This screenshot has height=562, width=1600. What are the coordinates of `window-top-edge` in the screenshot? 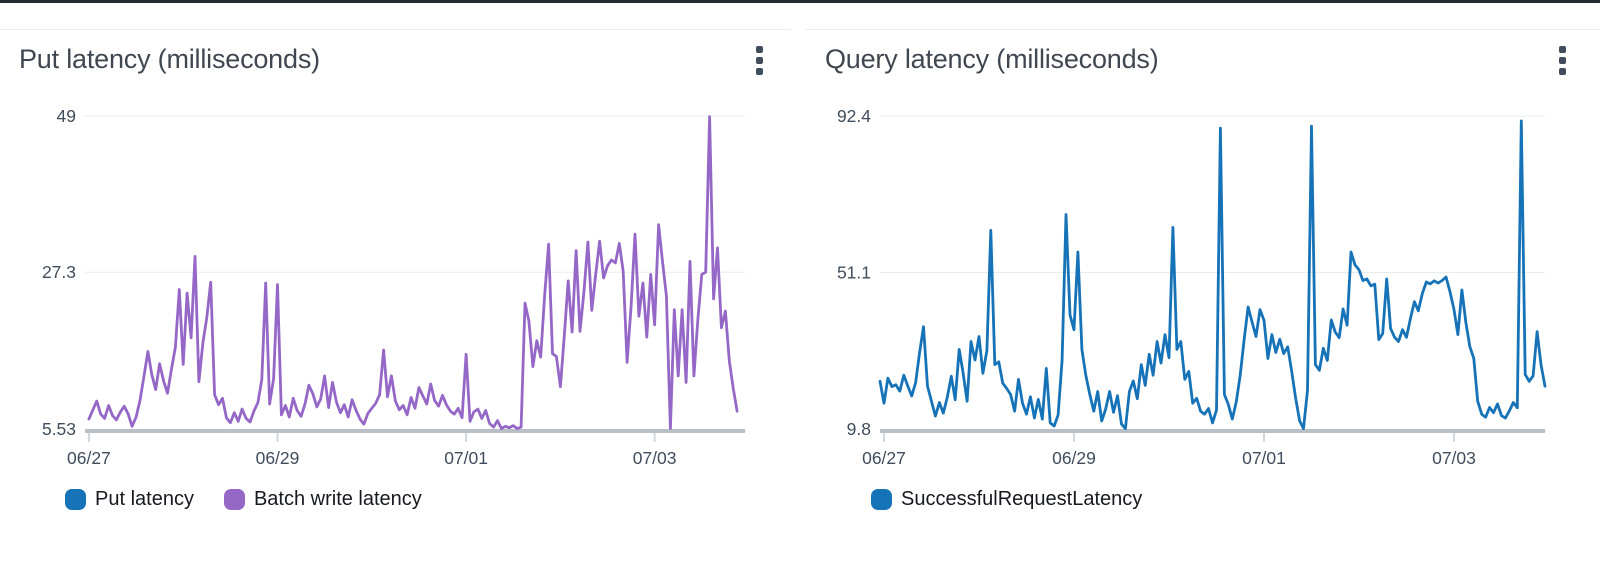 It's located at (800, 1).